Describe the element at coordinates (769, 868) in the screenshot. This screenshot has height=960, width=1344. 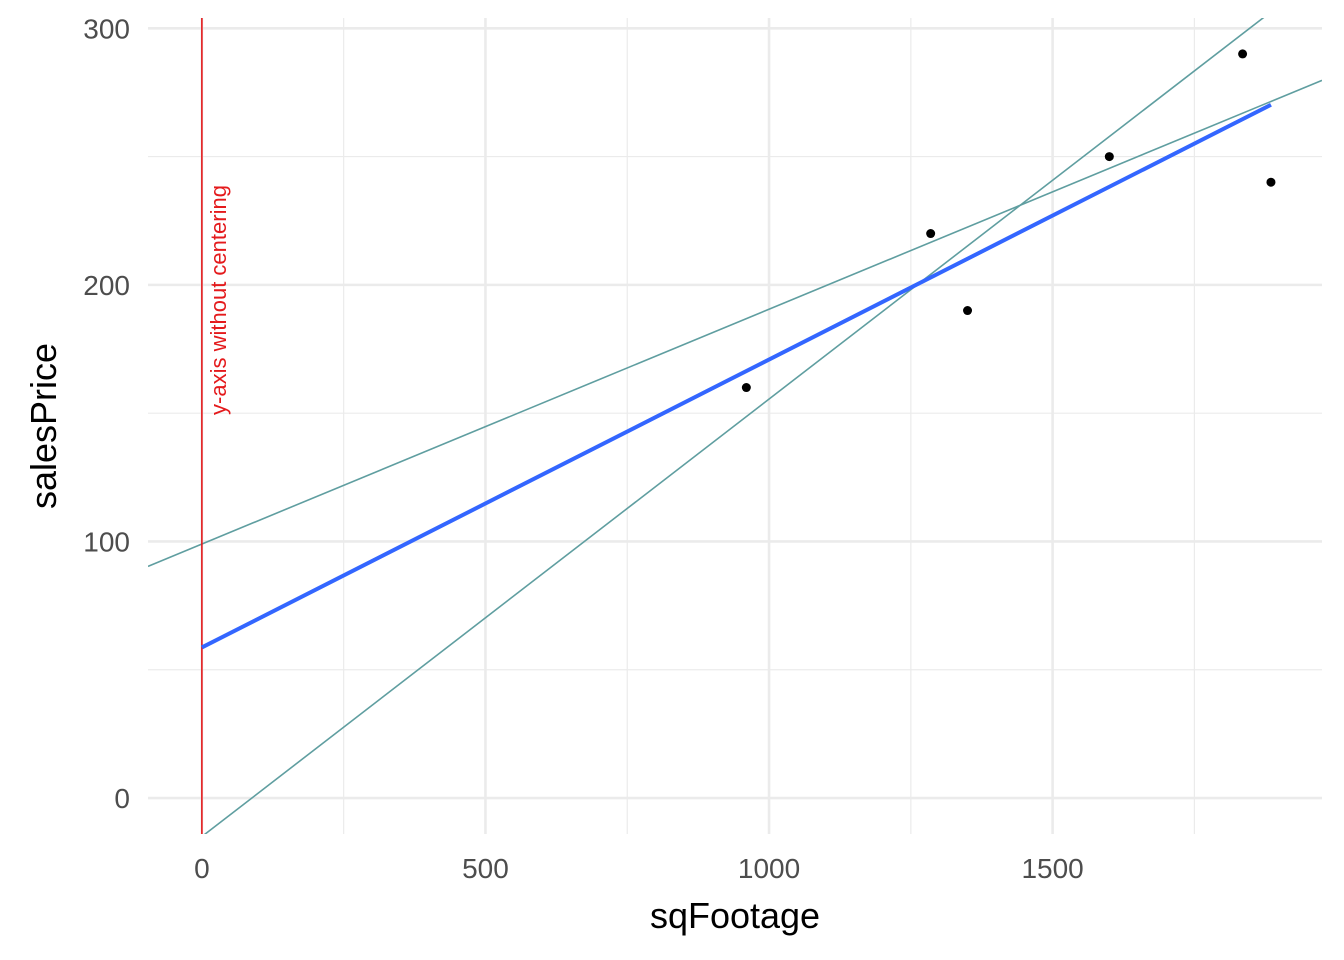
I see `x-tick-label: 1000` at that location.